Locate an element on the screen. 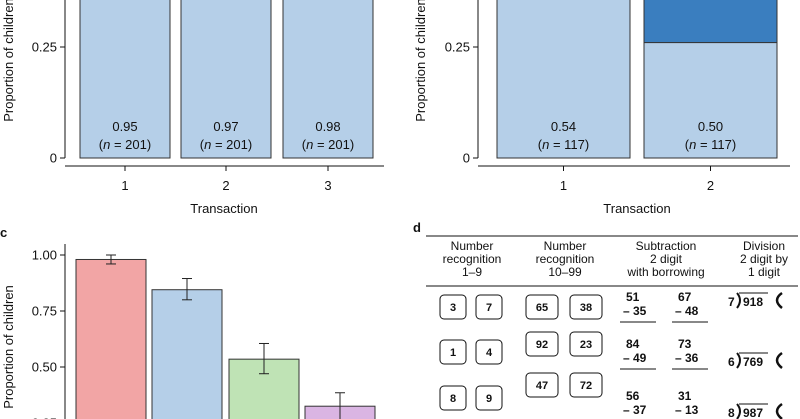 The height and width of the screenshot is (419, 800). panel-a-ytick-label: 0.25 is located at coordinates (44, 47).